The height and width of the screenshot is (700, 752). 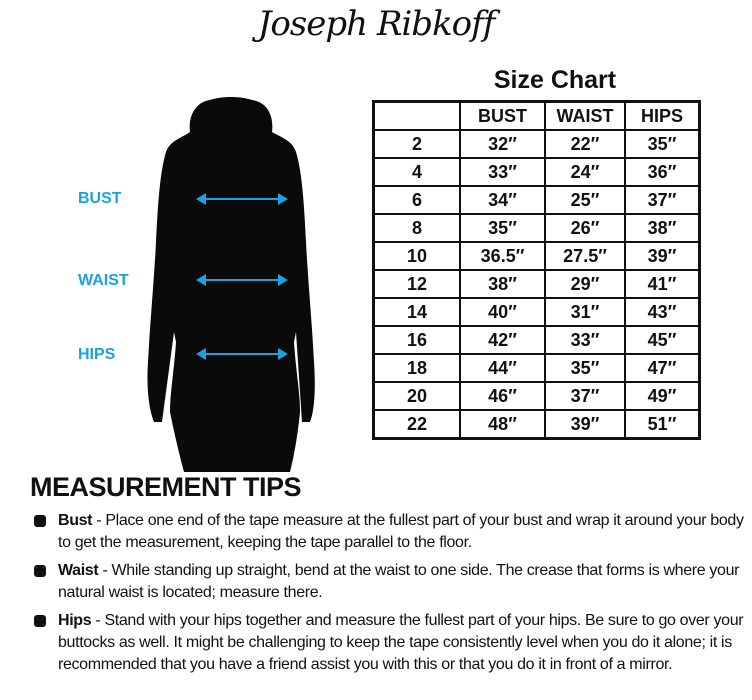 What do you see at coordinates (502, 396) in the screenshot?
I see `cell-bust: 46″` at bounding box center [502, 396].